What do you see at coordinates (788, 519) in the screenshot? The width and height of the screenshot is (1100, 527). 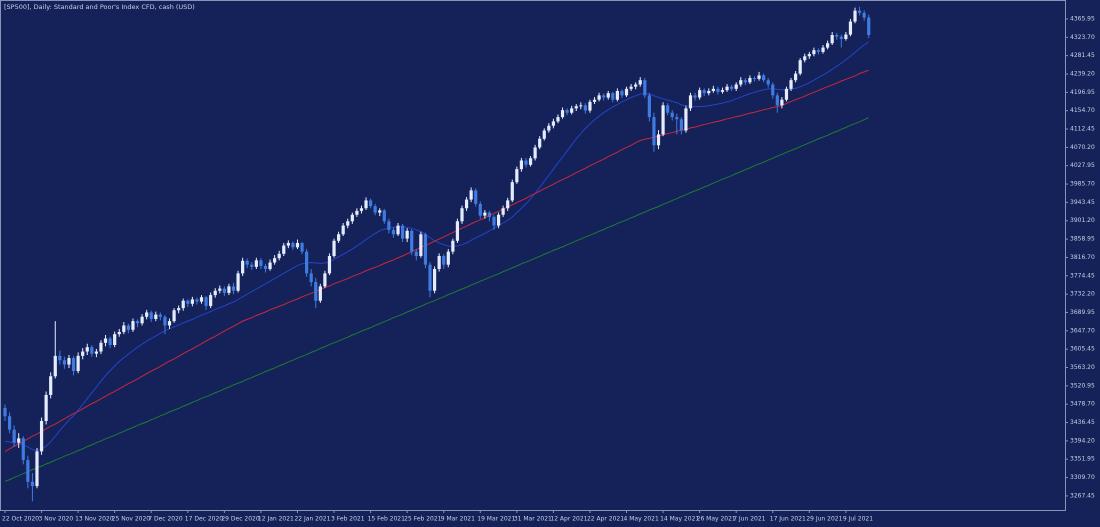 I see `x-tick-label: 17 Jun 2021` at bounding box center [788, 519].